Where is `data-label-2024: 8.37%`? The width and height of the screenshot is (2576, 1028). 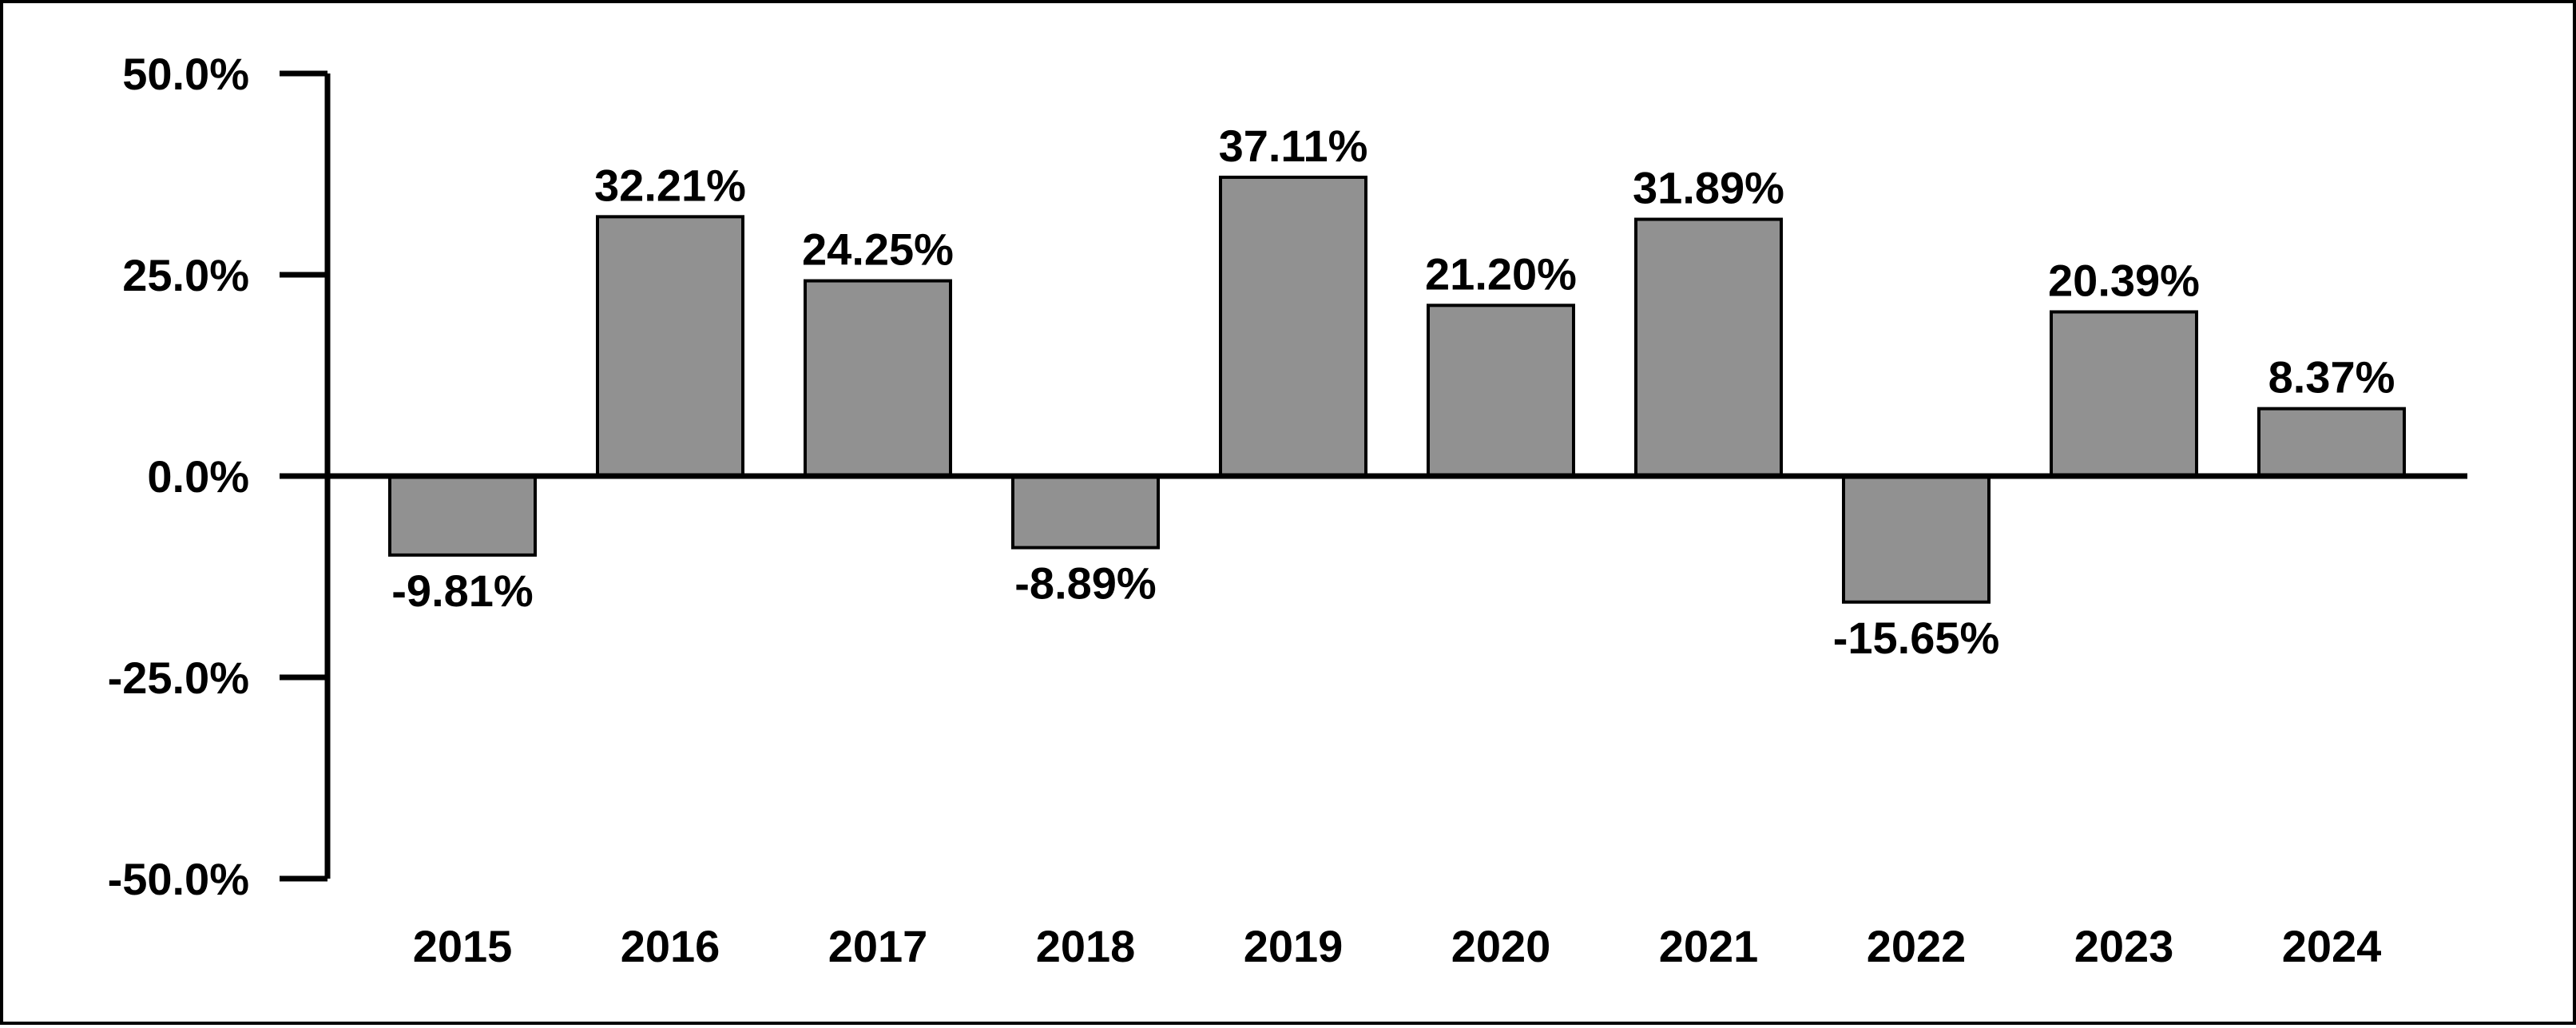
data-label-2024: 8.37% is located at coordinates (2331, 377).